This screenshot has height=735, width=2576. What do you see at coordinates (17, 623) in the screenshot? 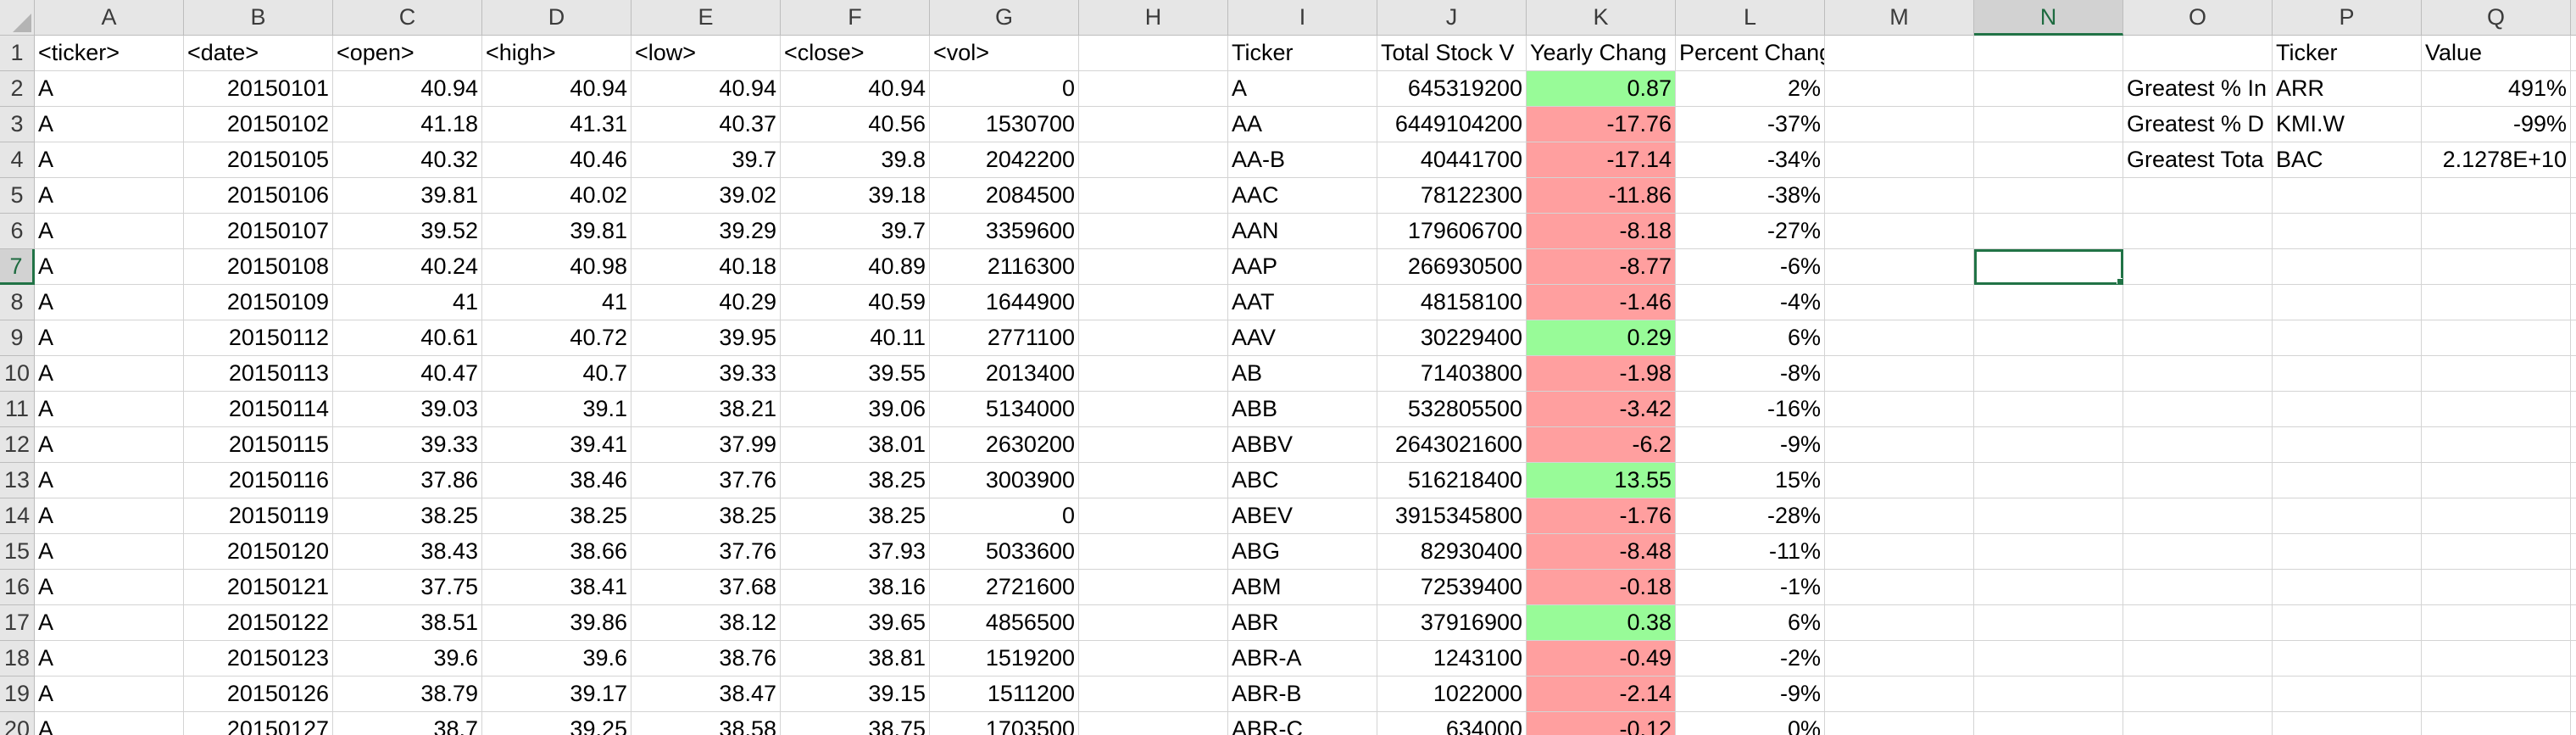
I see `row-header: 17` at bounding box center [17, 623].